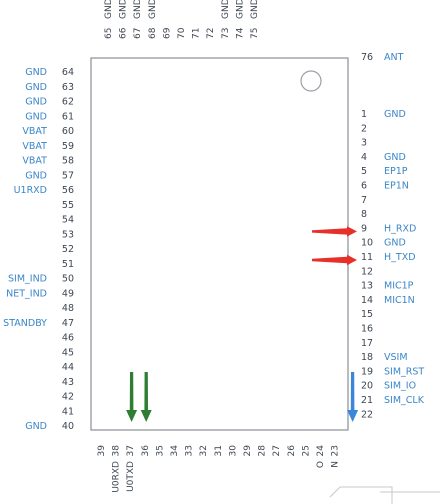 This screenshot has width=440, height=504. Describe the element at coordinates (364, 157) in the screenshot. I see `right-pin-number: 4` at that location.